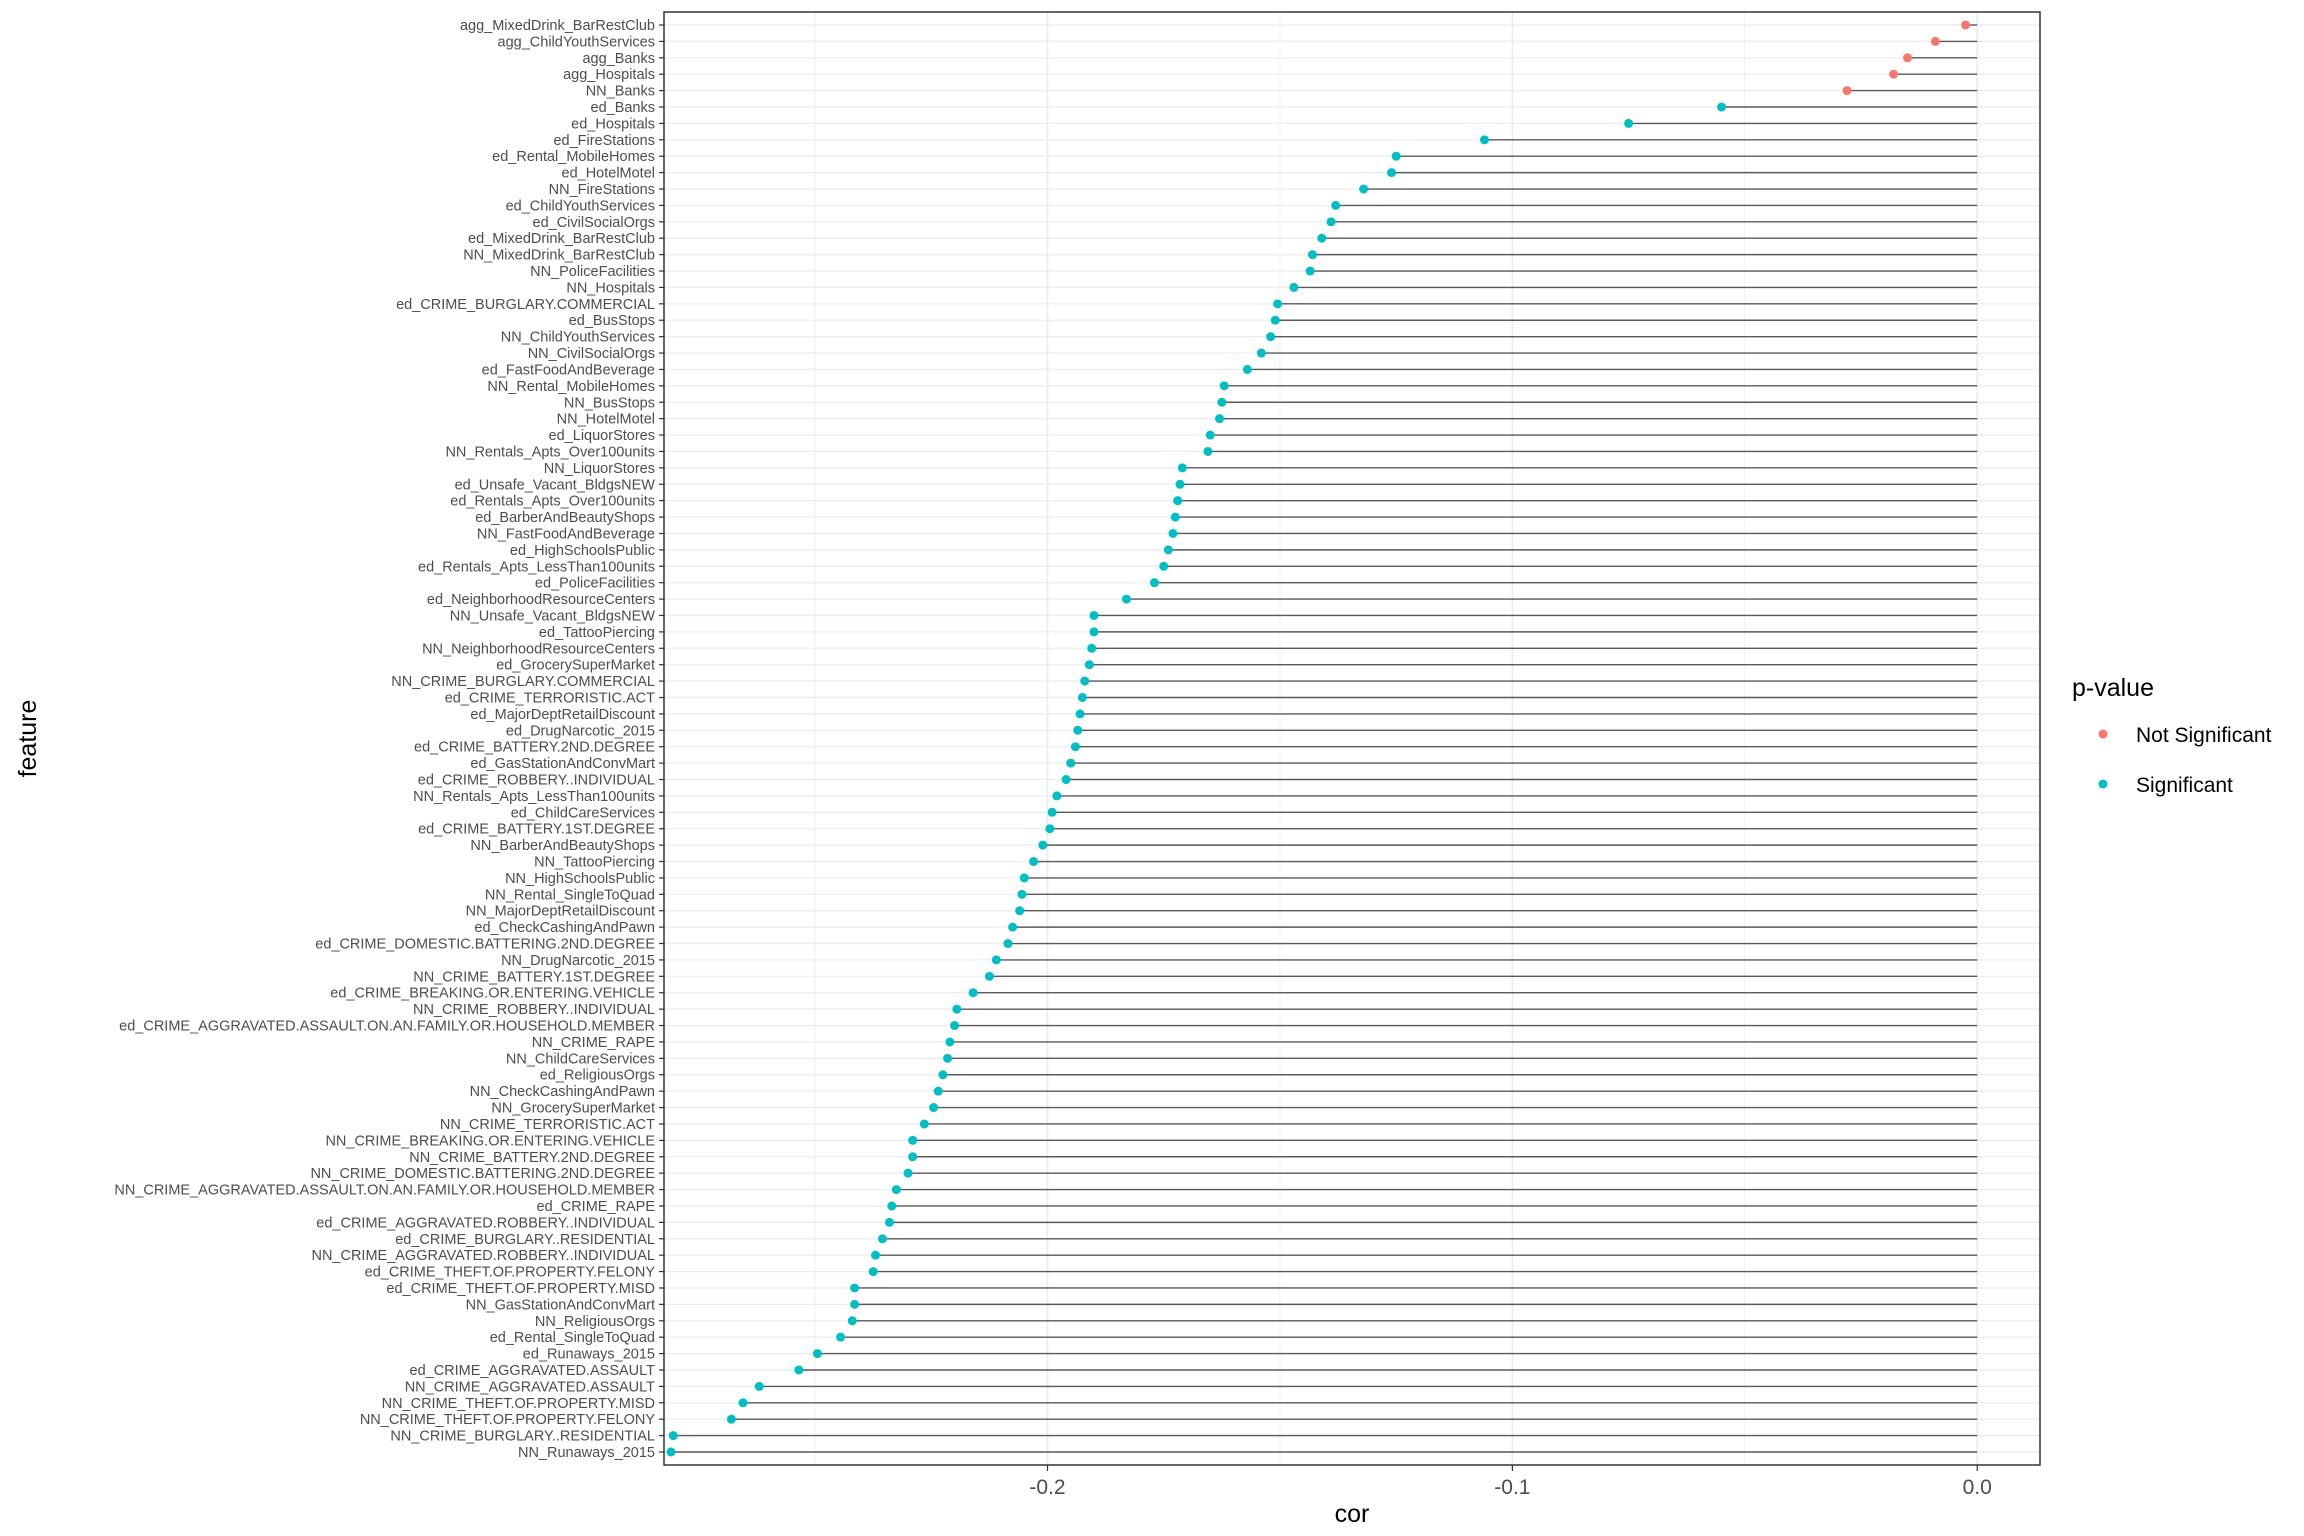 The height and width of the screenshot is (1536, 2304). I want to click on y-tick-label: NN_CRIME_AGGRAVATED.ROBBERY..INDIVIDUAL, so click(483, 1256).